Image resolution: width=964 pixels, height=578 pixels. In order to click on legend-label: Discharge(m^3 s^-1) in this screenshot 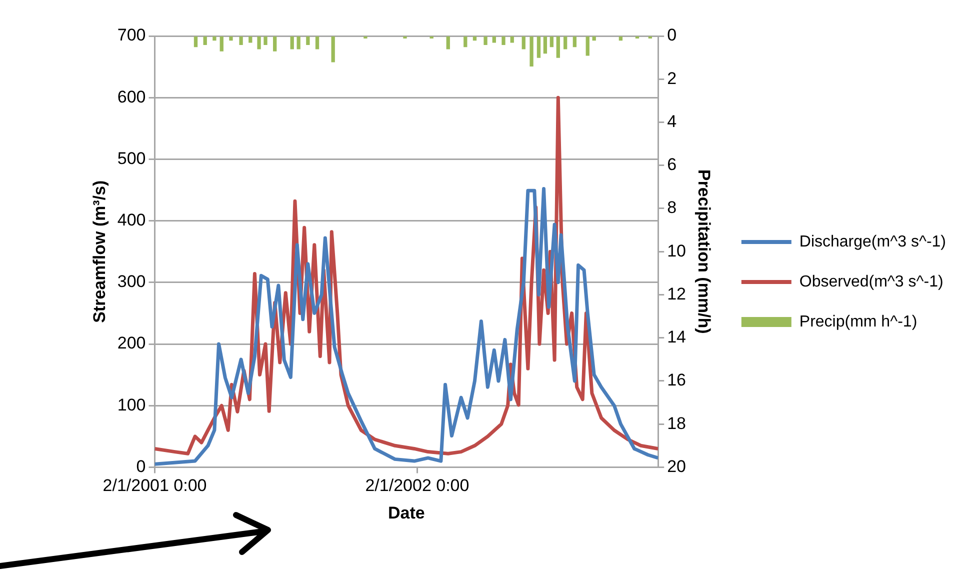, I will do `click(872, 241)`.